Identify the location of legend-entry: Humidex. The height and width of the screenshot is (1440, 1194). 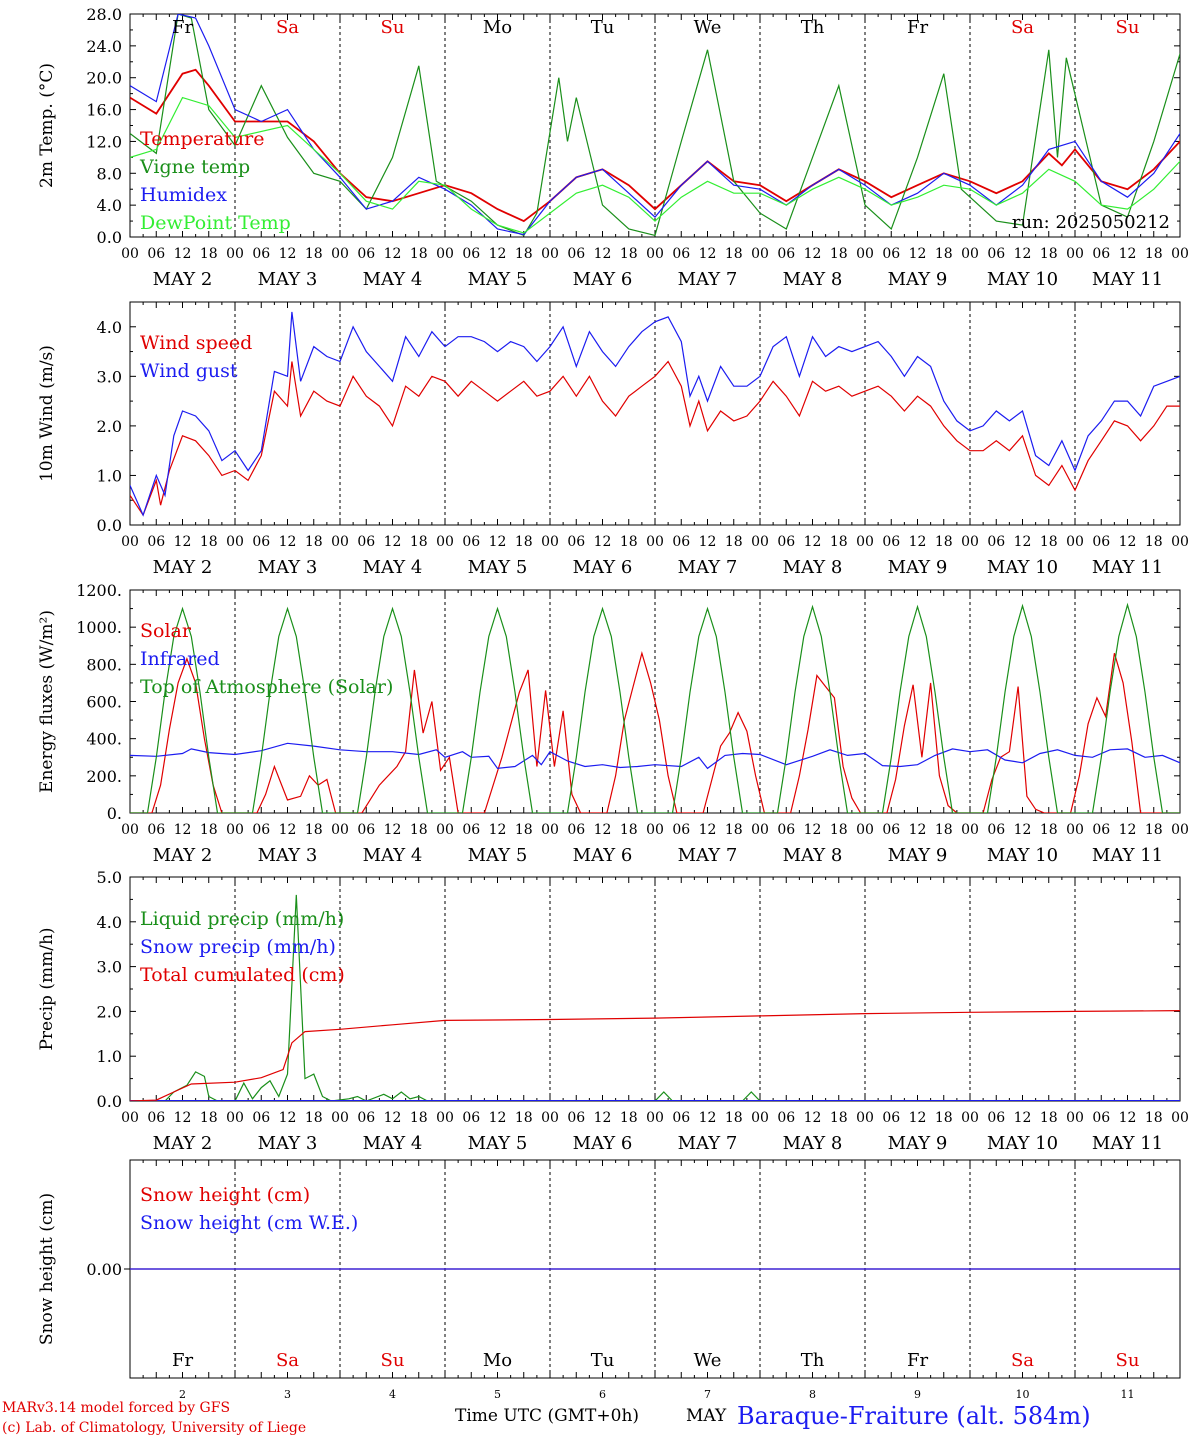
(183, 195).